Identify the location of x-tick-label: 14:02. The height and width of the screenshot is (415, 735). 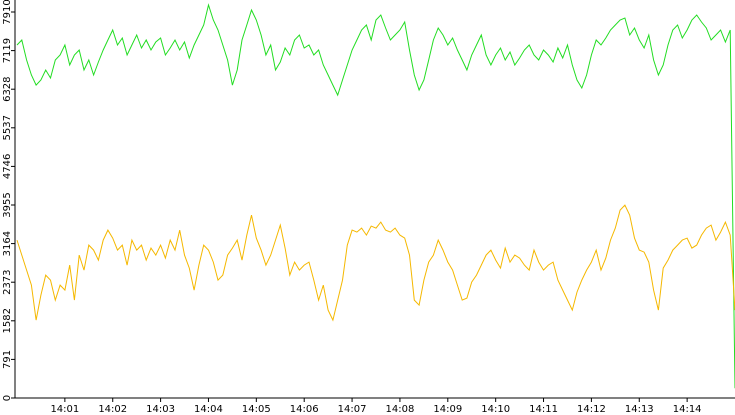
(112, 409).